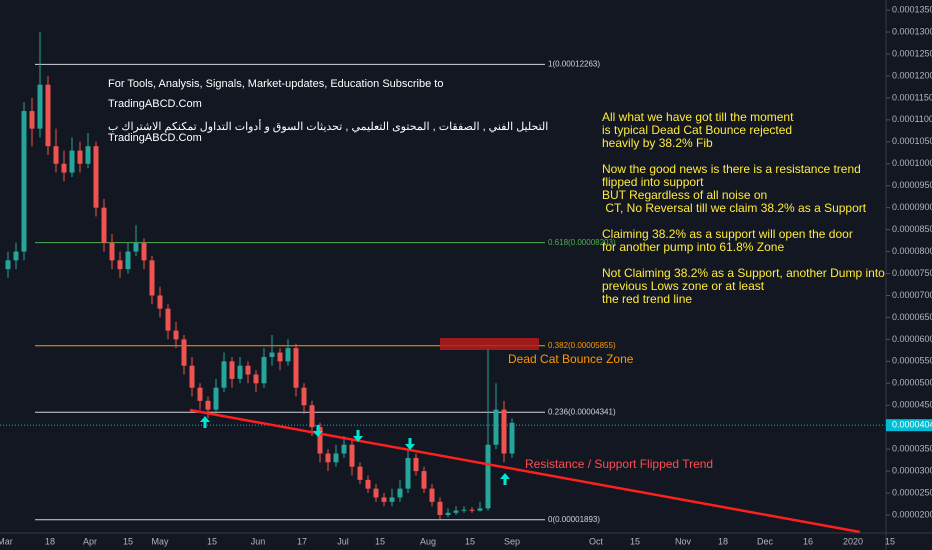  I want to click on fib-label: 0.618(0.00008203), so click(582, 242).